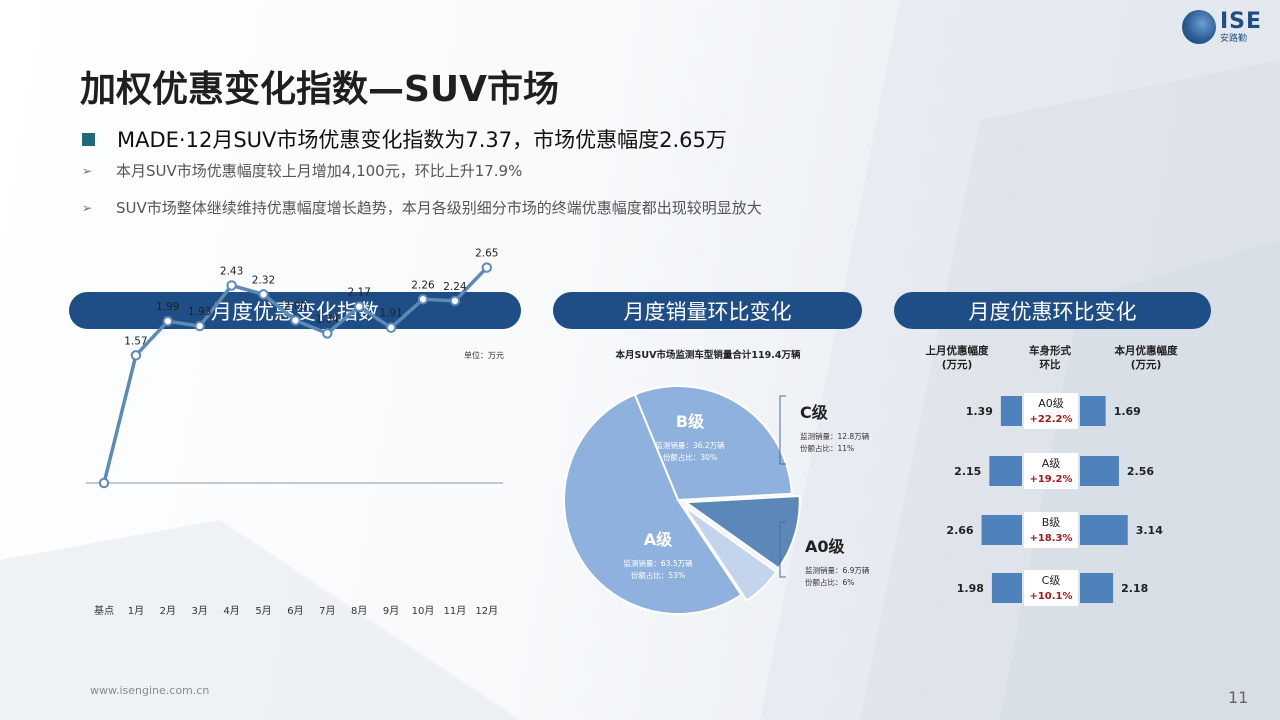 The width and height of the screenshot is (1280, 720). What do you see at coordinates (486, 254) in the screenshot?
I see `data-label: 2.65` at bounding box center [486, 254].